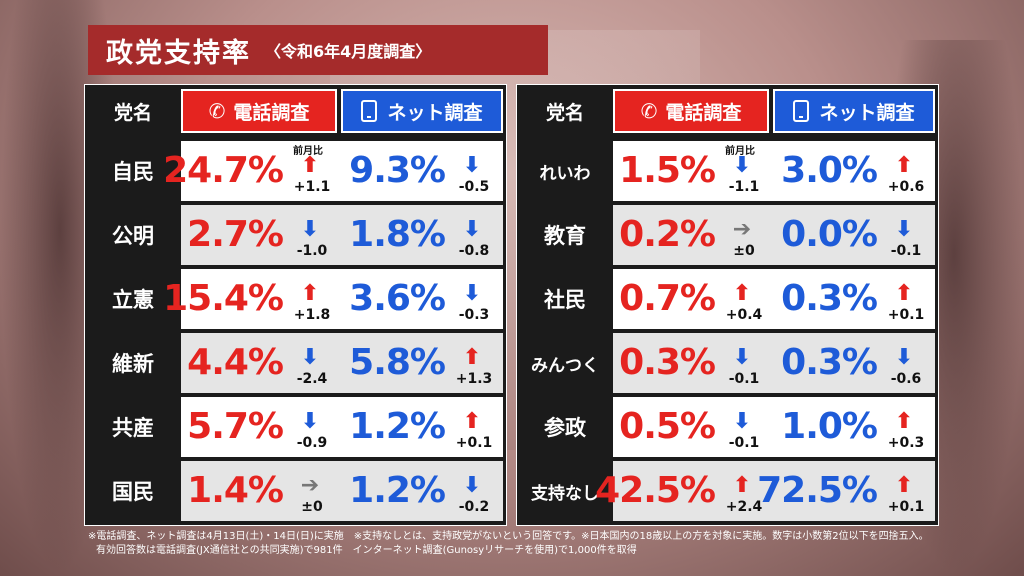 This screenshot has height=576, width=1024. I want to click on net-value: 1.2%, so click(397, 490).